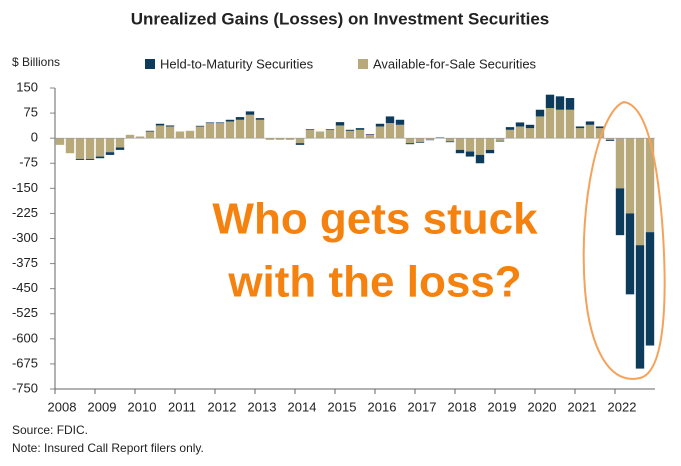  Describe the element at coordinates (462, 406) in the screenshot. I see `x-tick-label: 2018` at that location.